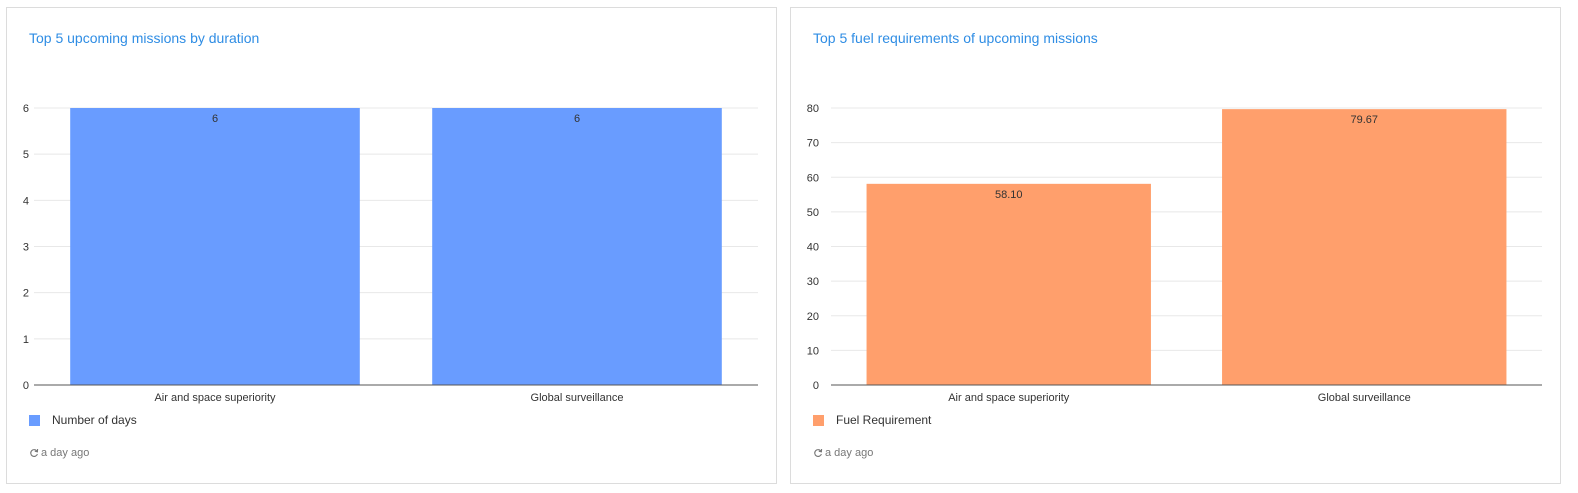 The image size is (1578, 493). What do you see at coordinates (26, 109) in the screenshot?
I see `y-tick-label: 6` at bounding box center [26, 109].